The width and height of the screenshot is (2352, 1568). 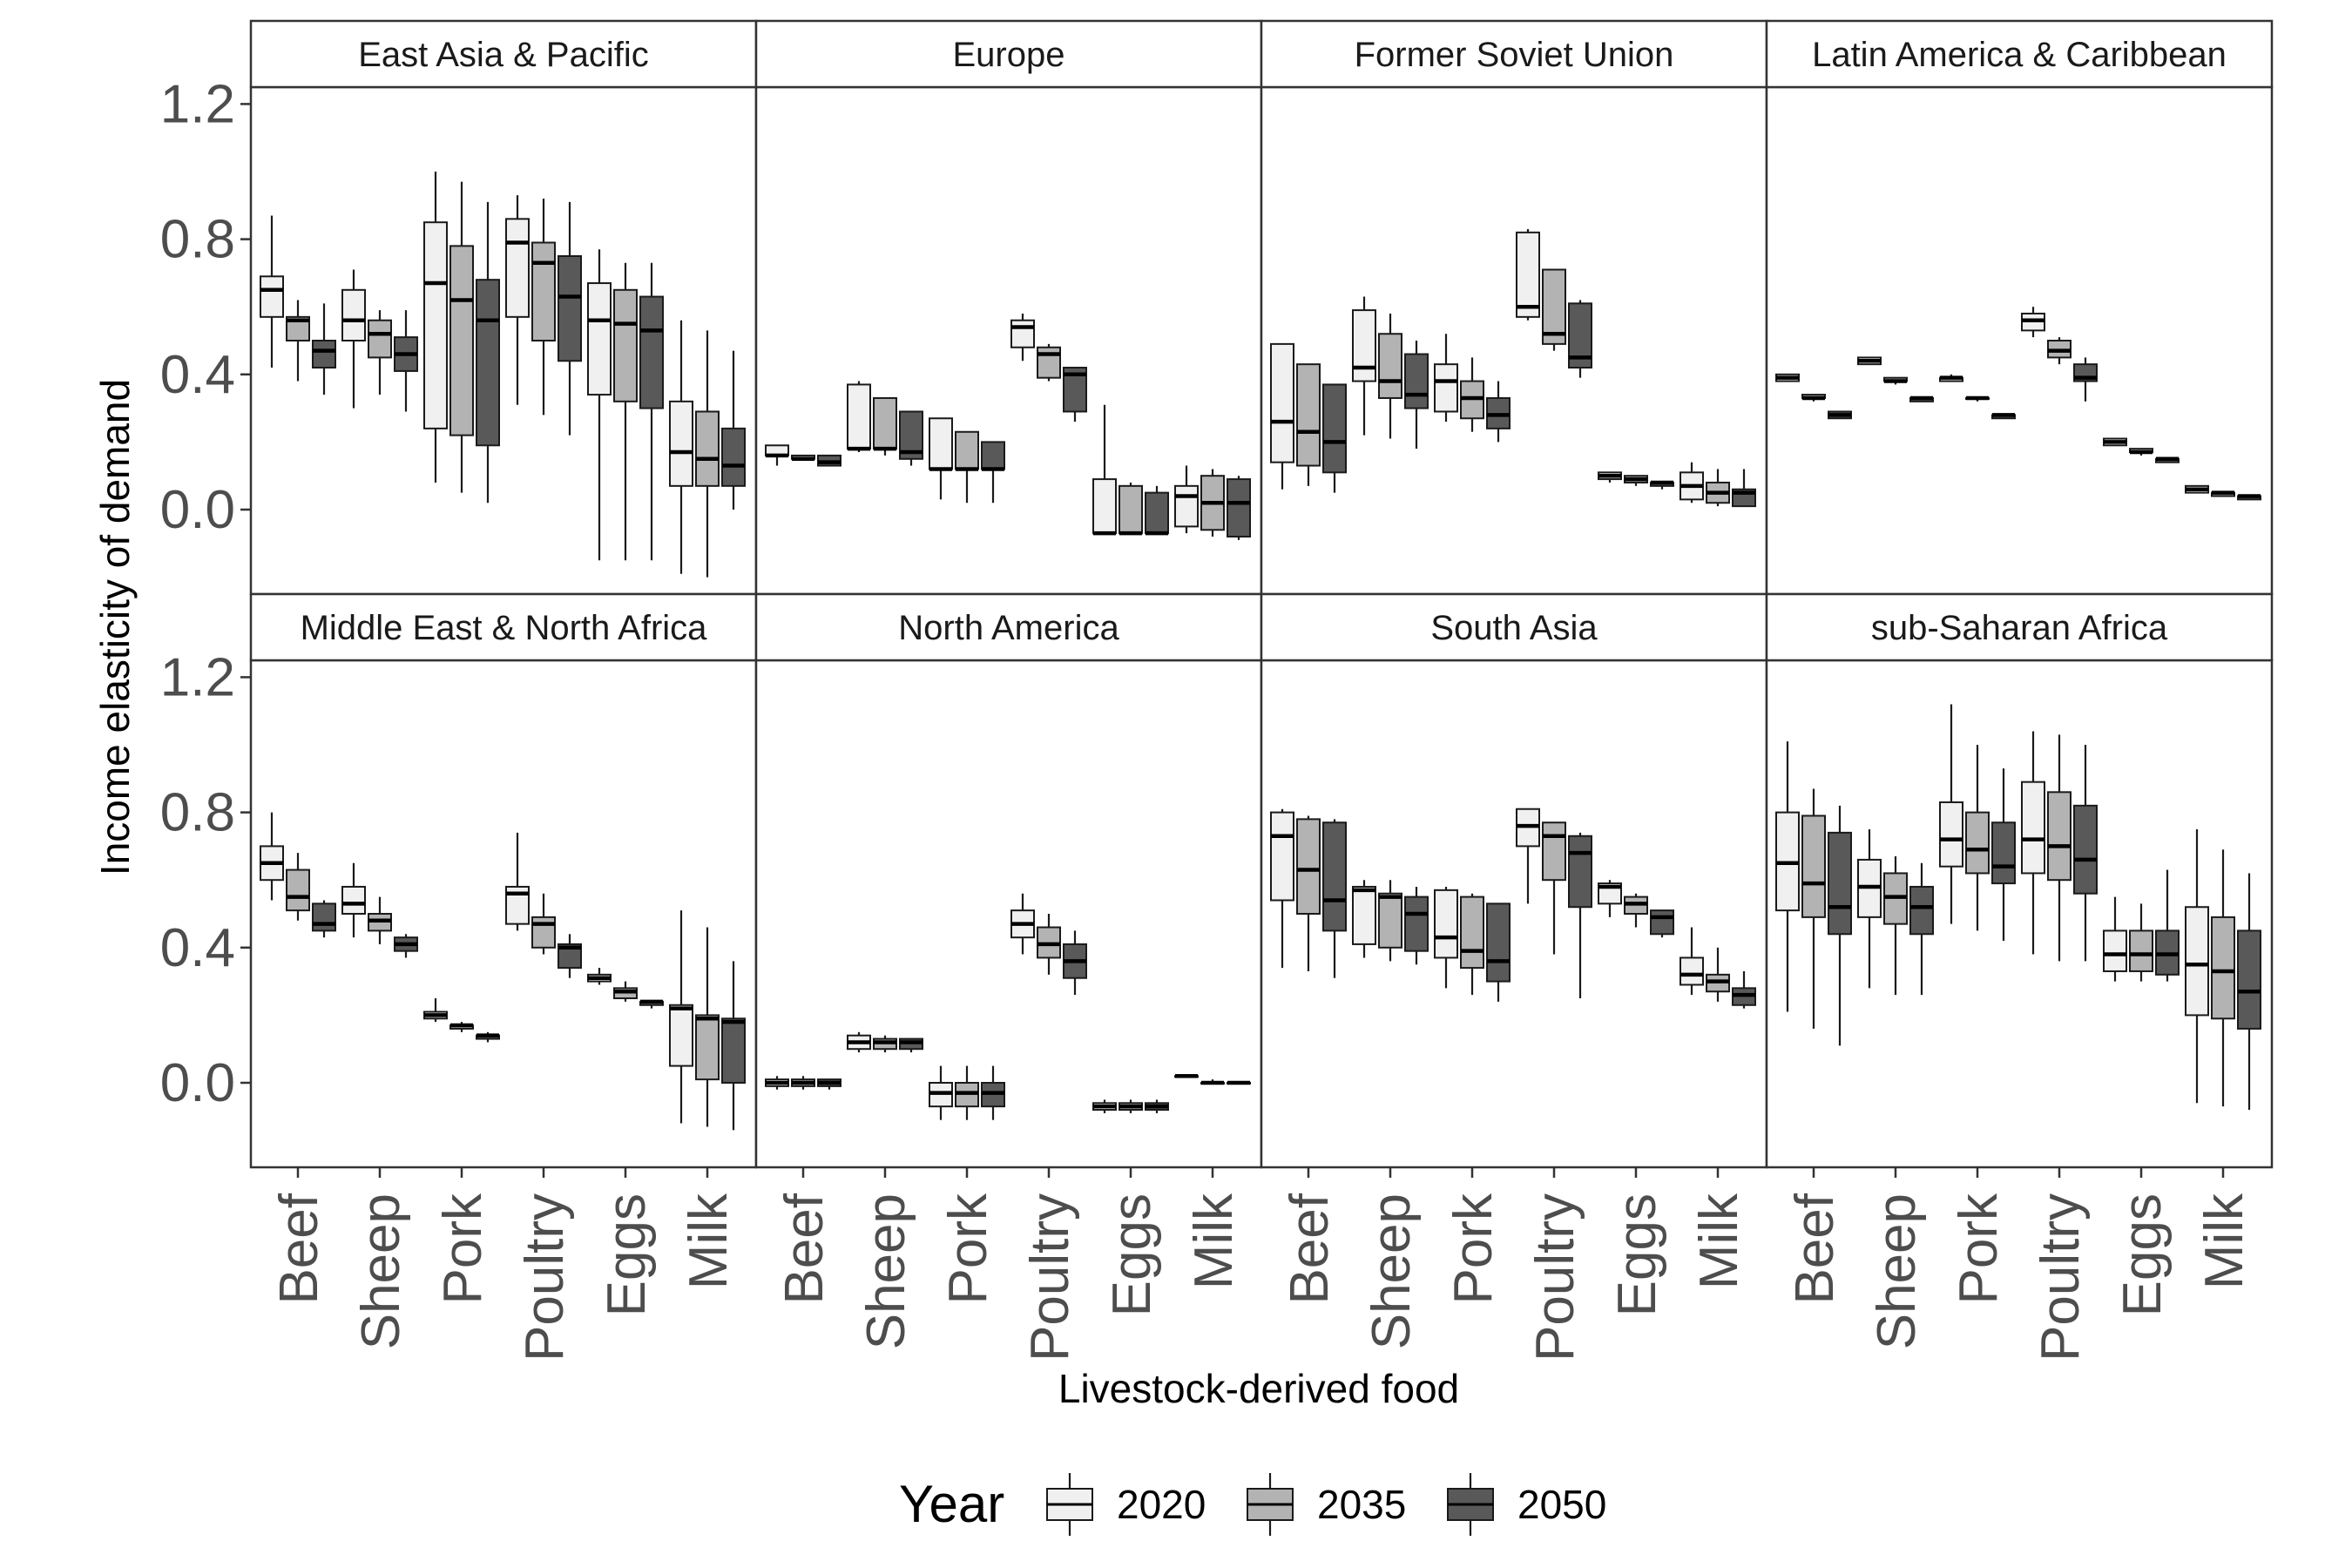 I want to click on facet-panel: Europe, so click(x=1008, y=307).